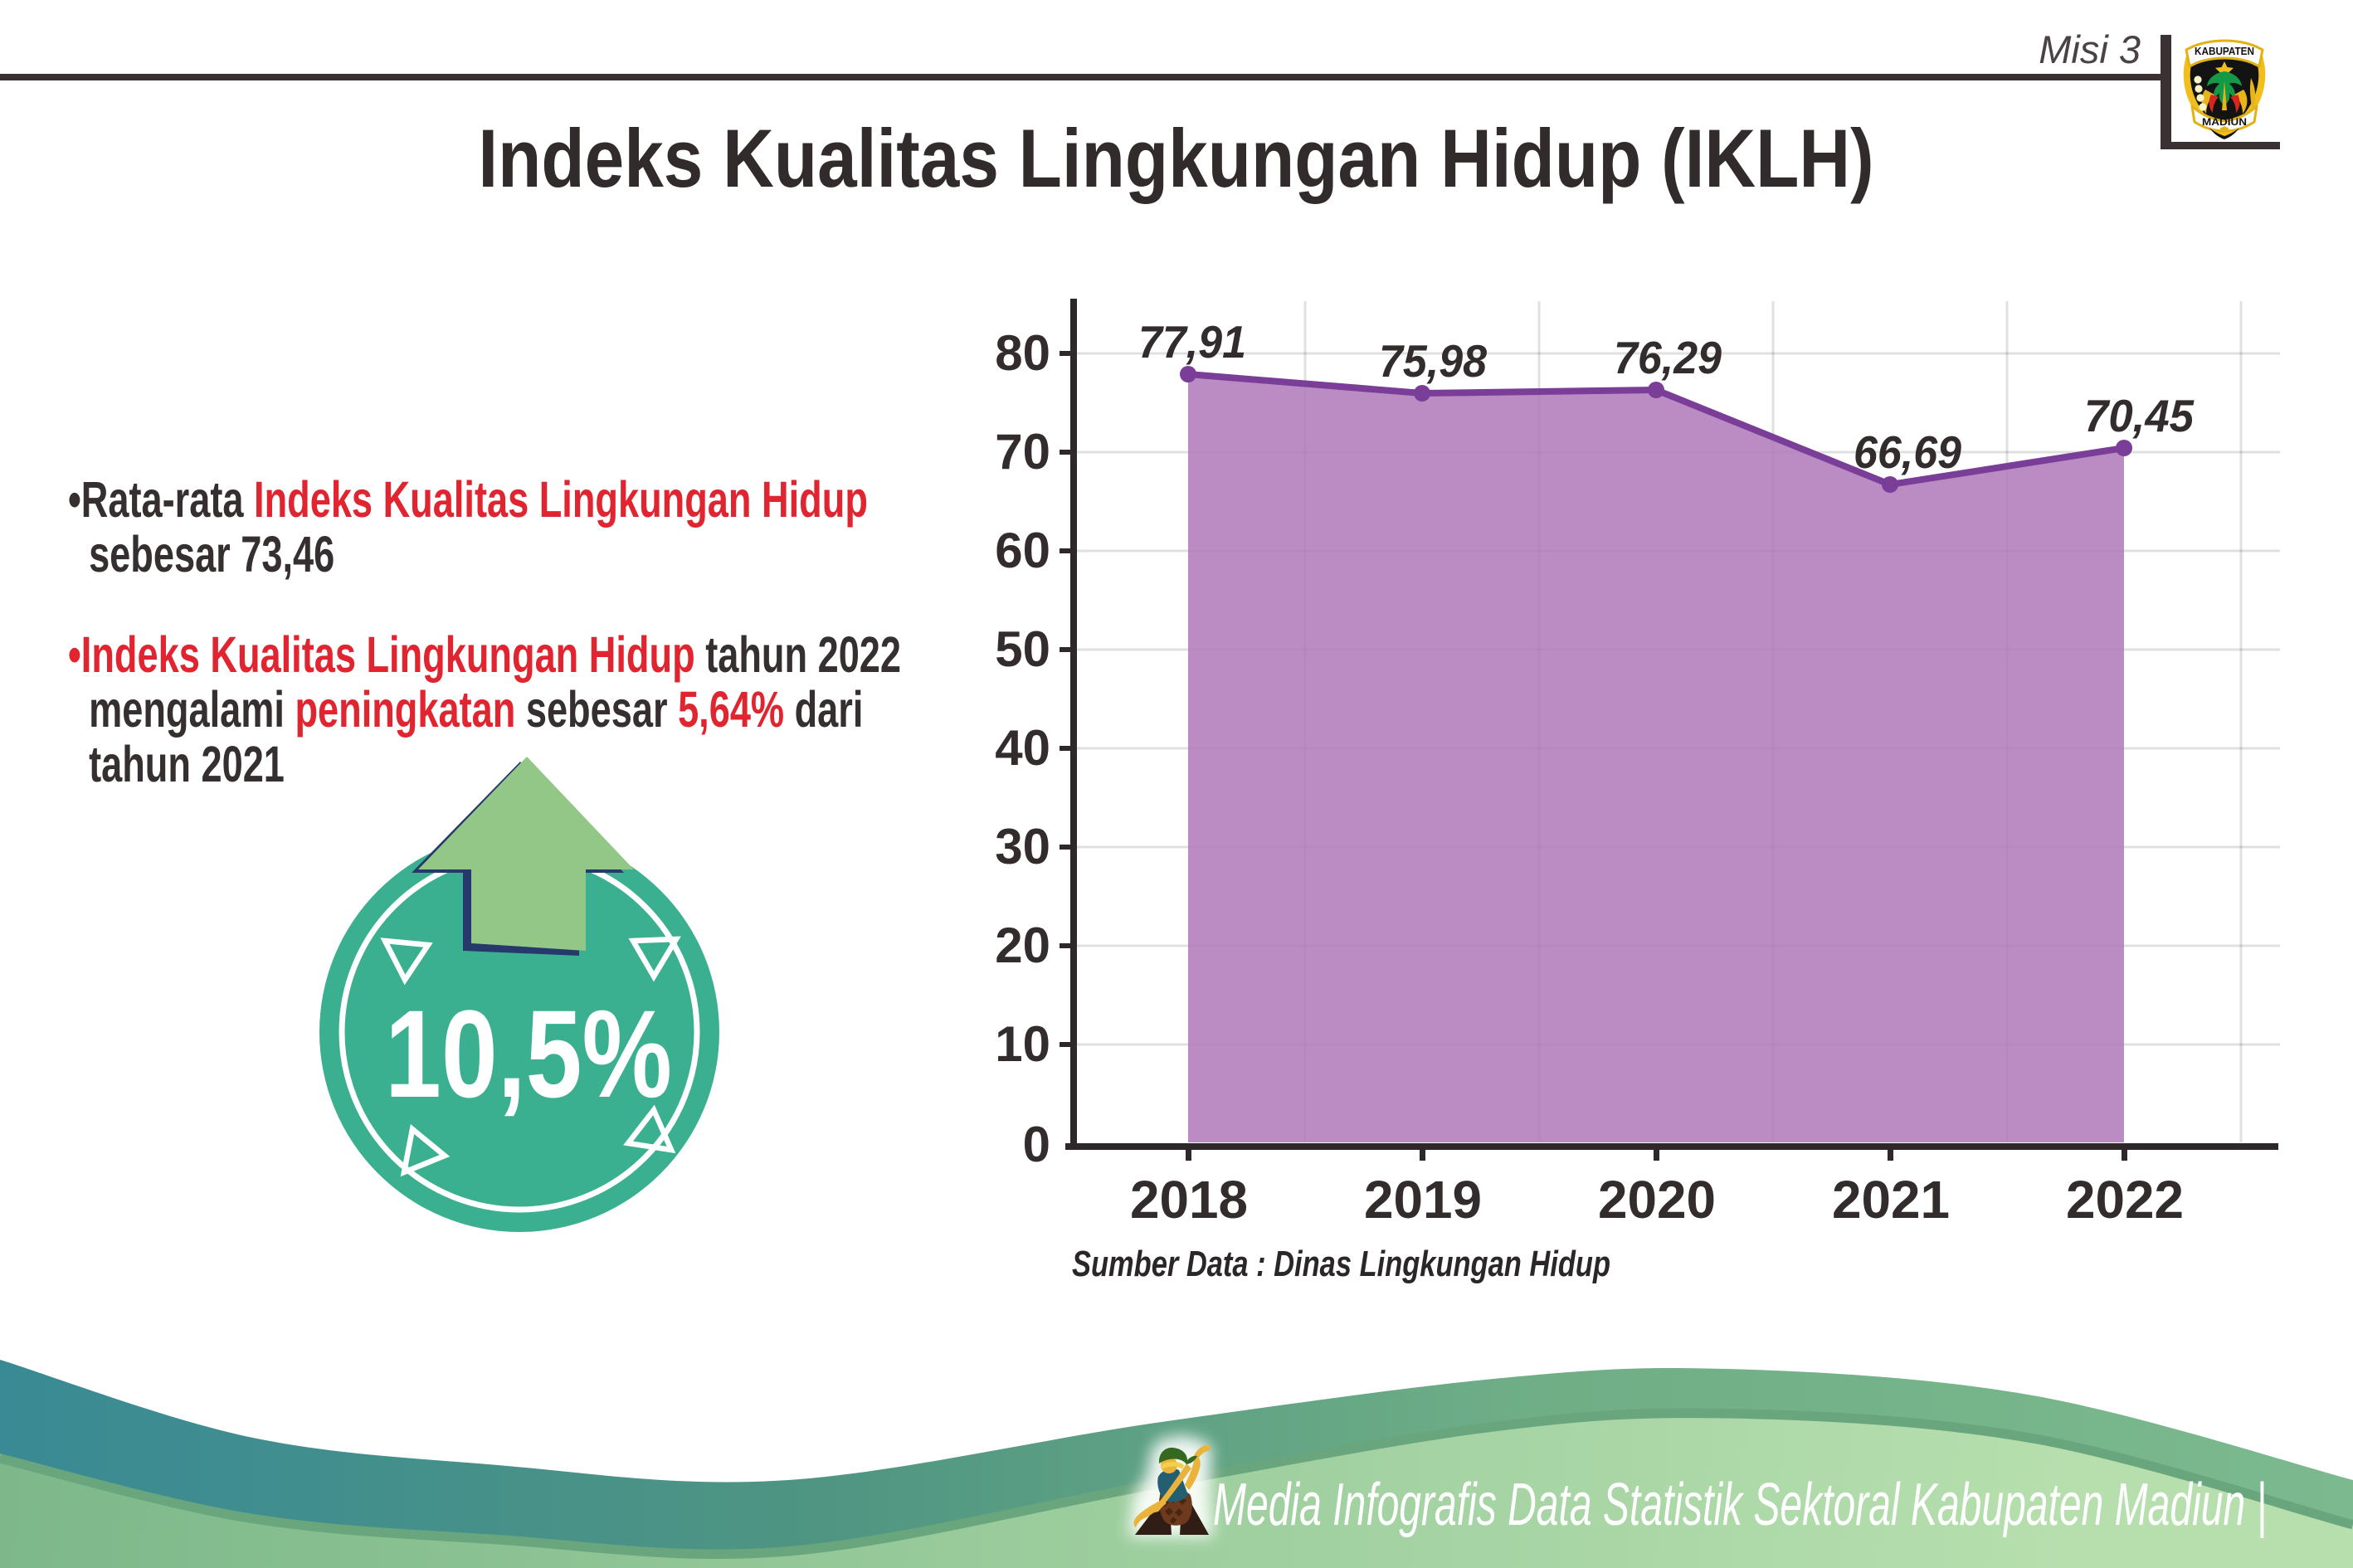  I want to click on svg-text: 70, so click(1022, 452).